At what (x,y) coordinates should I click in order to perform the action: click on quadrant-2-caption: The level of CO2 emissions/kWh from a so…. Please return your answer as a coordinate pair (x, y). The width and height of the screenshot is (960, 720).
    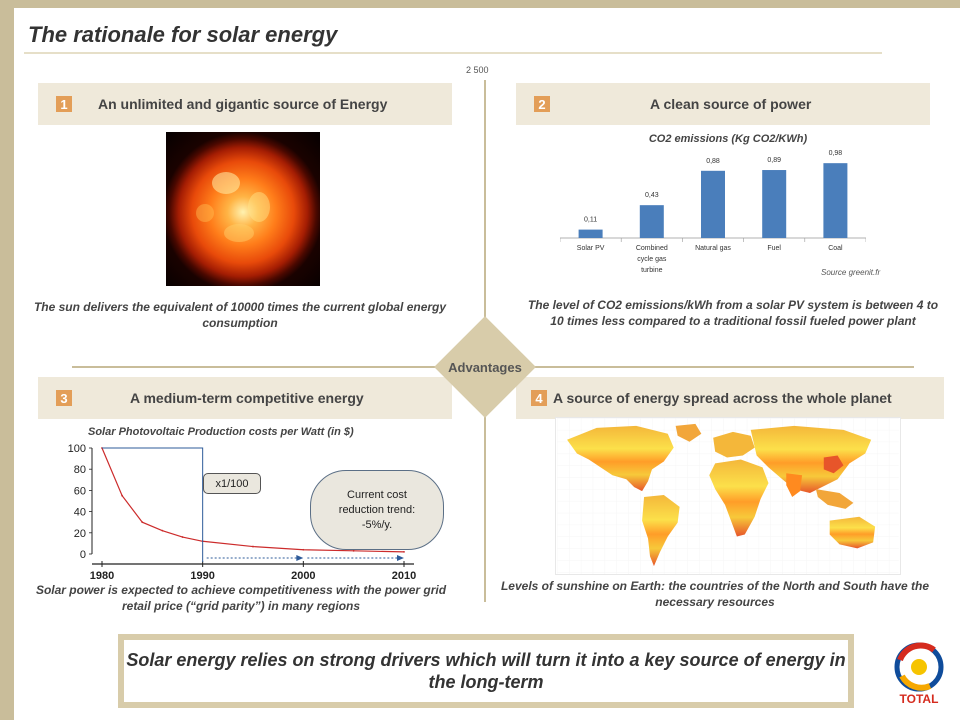
    Looking at the image, I should click on (733, 313).